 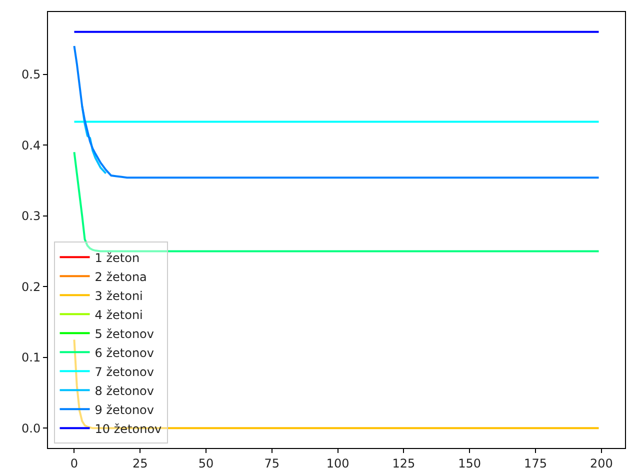 What do you see at coordinates (31, 357) in the screenshot?
I see `y-tick-label: 0.1` at bounding box center [31, 357].